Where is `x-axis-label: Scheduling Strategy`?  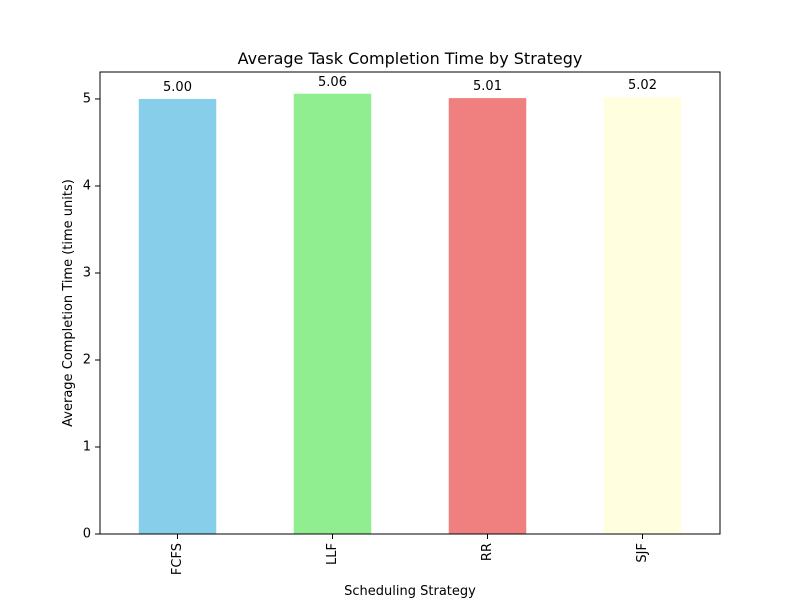 x-axis-label: Scheduling Strategy is located at coordinates (410, 591).